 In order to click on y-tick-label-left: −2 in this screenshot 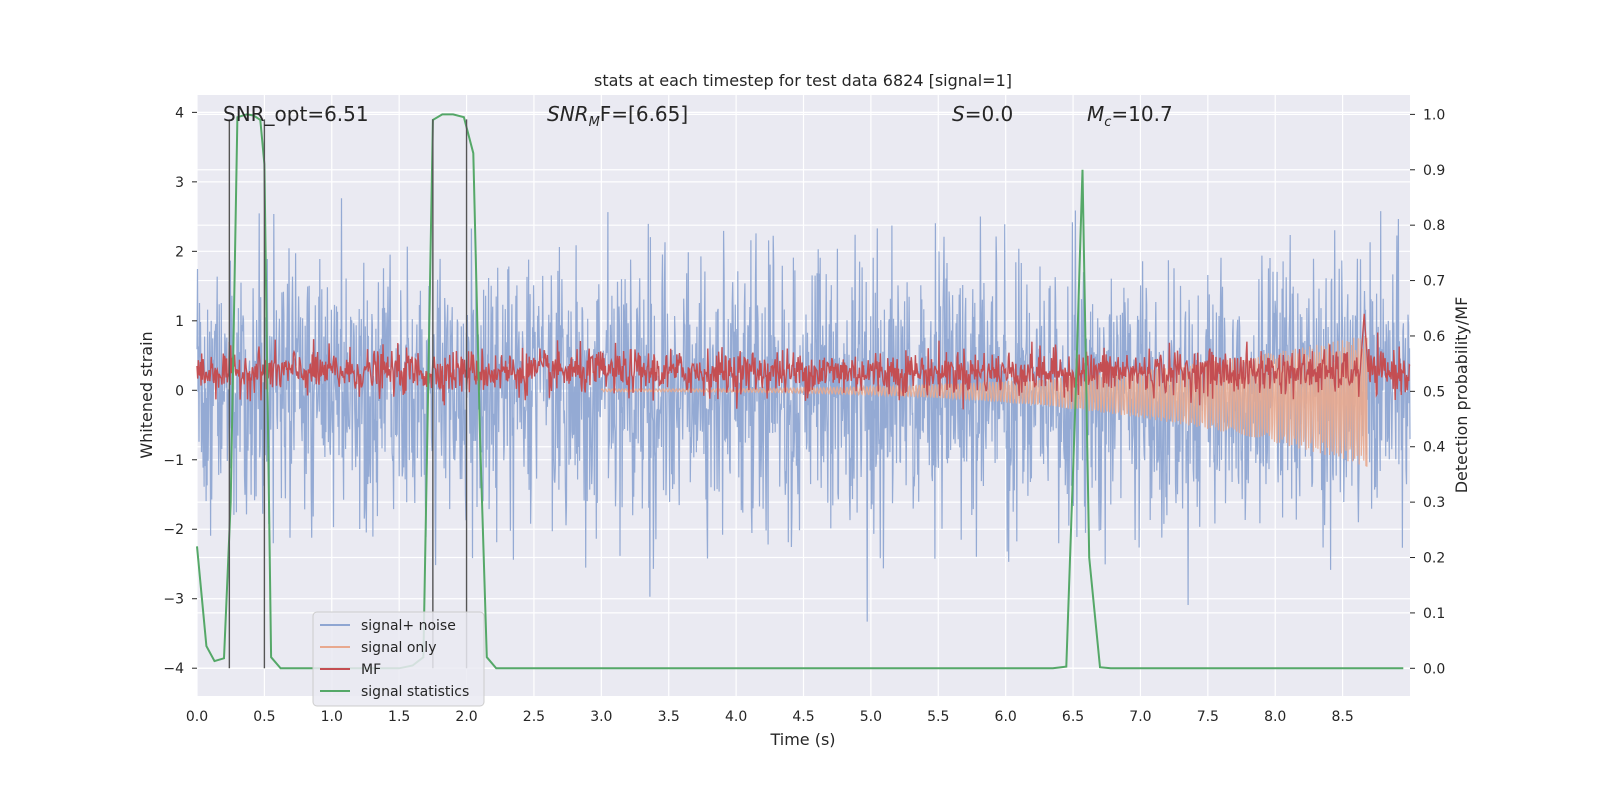, I will do `click(173, 530)`.